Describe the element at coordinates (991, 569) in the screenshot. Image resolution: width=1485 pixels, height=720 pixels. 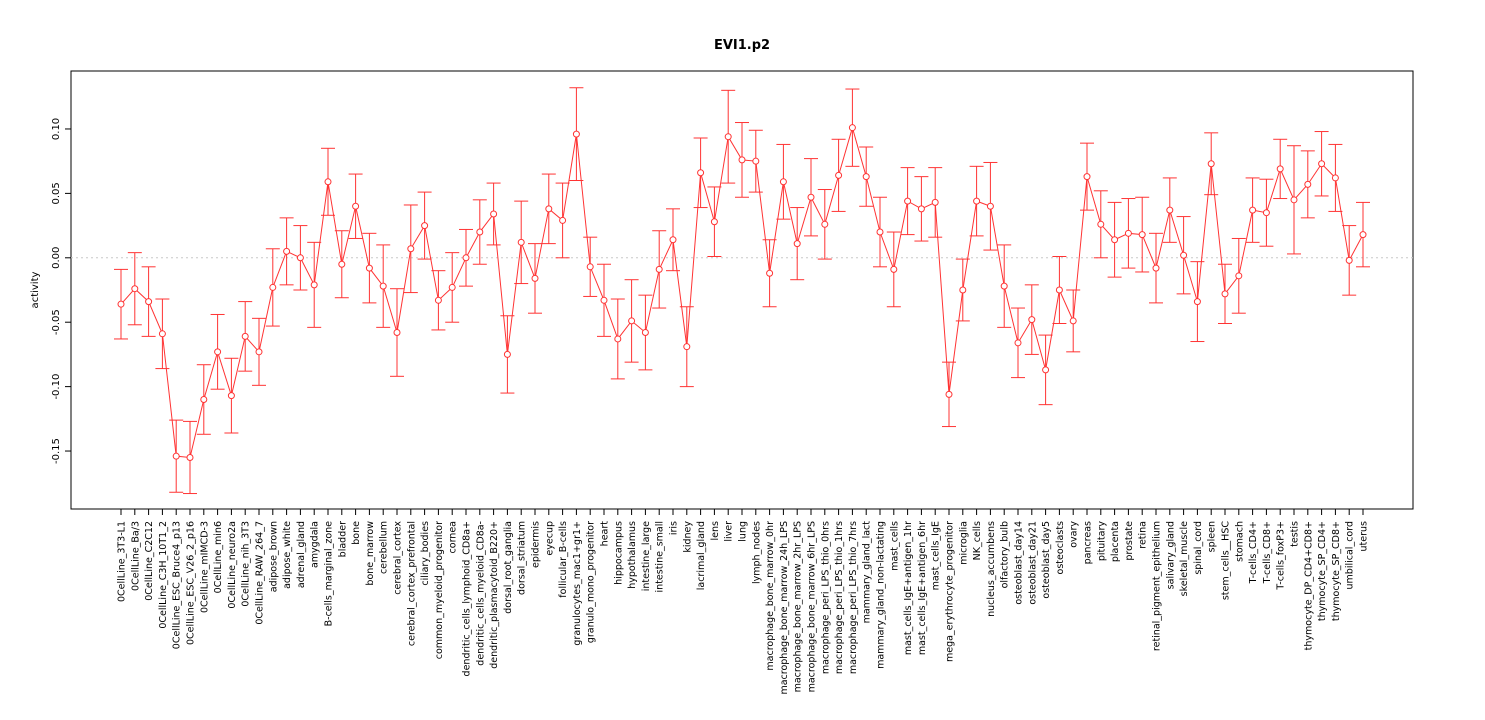
I see `x-tick-label: nucleus_accumbens` at that location.